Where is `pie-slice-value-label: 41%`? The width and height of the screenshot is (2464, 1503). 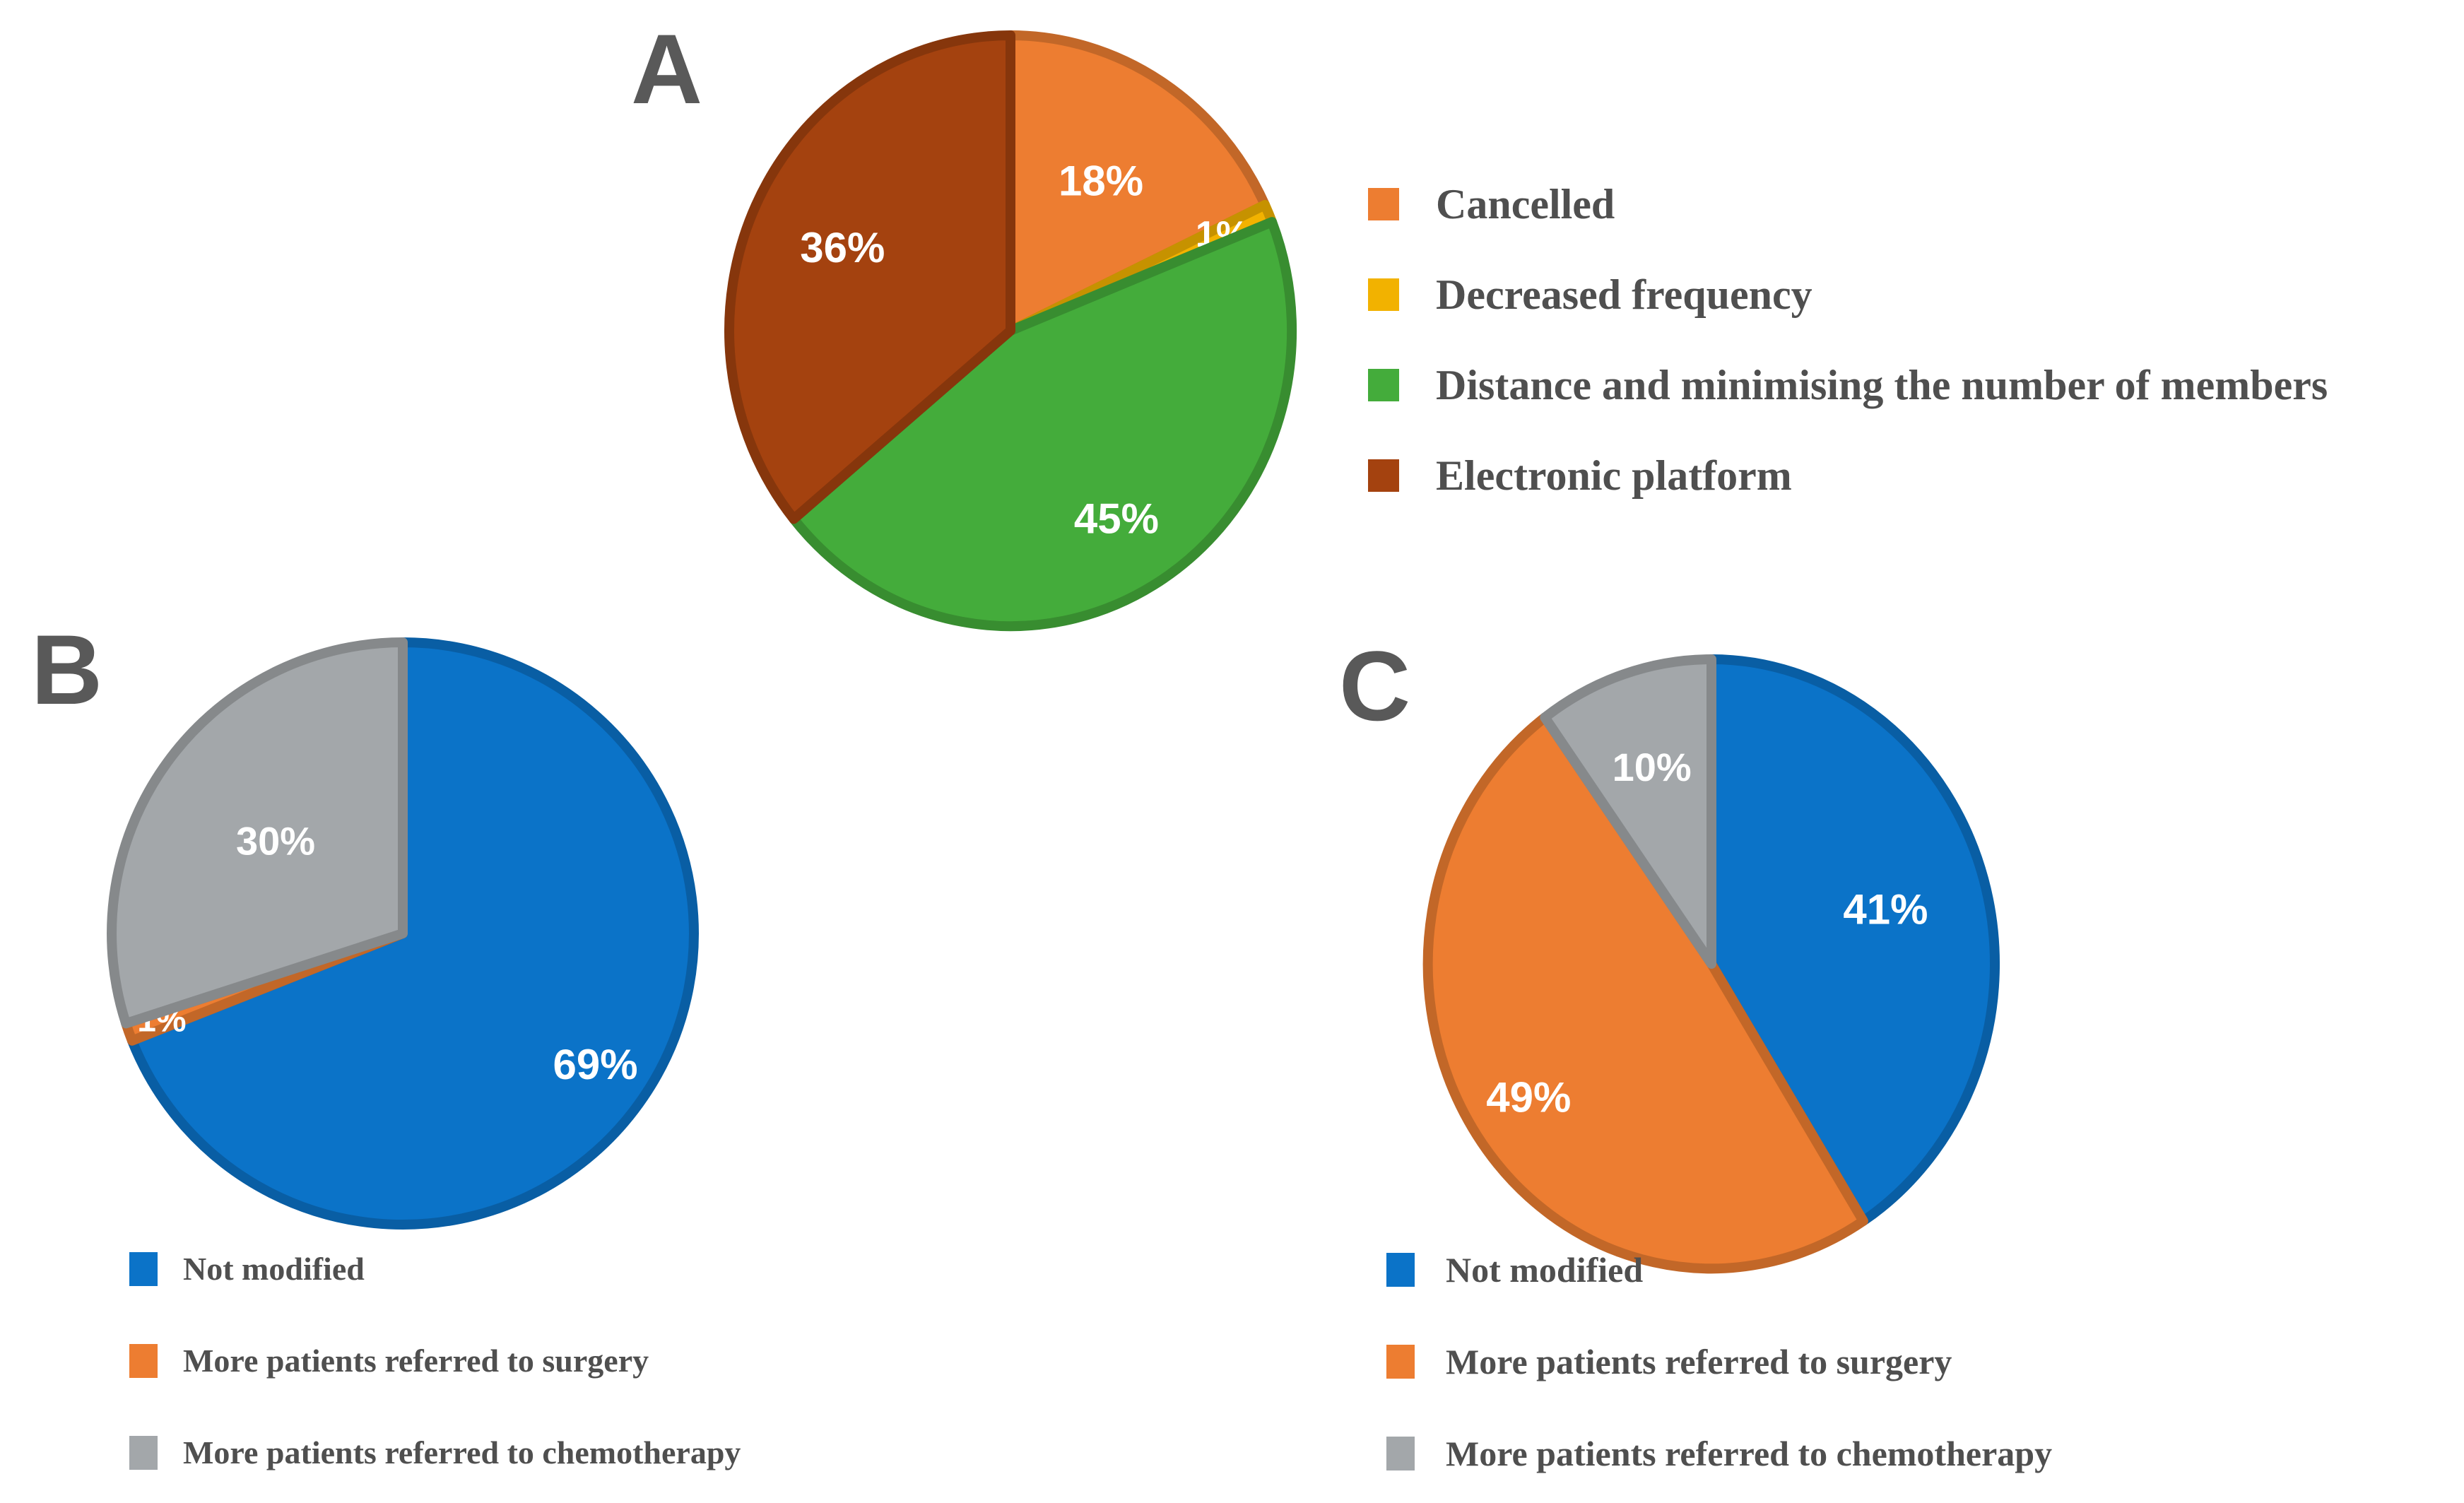 pie-slice-value-label: 41% is located at coordinates (1886, 909).